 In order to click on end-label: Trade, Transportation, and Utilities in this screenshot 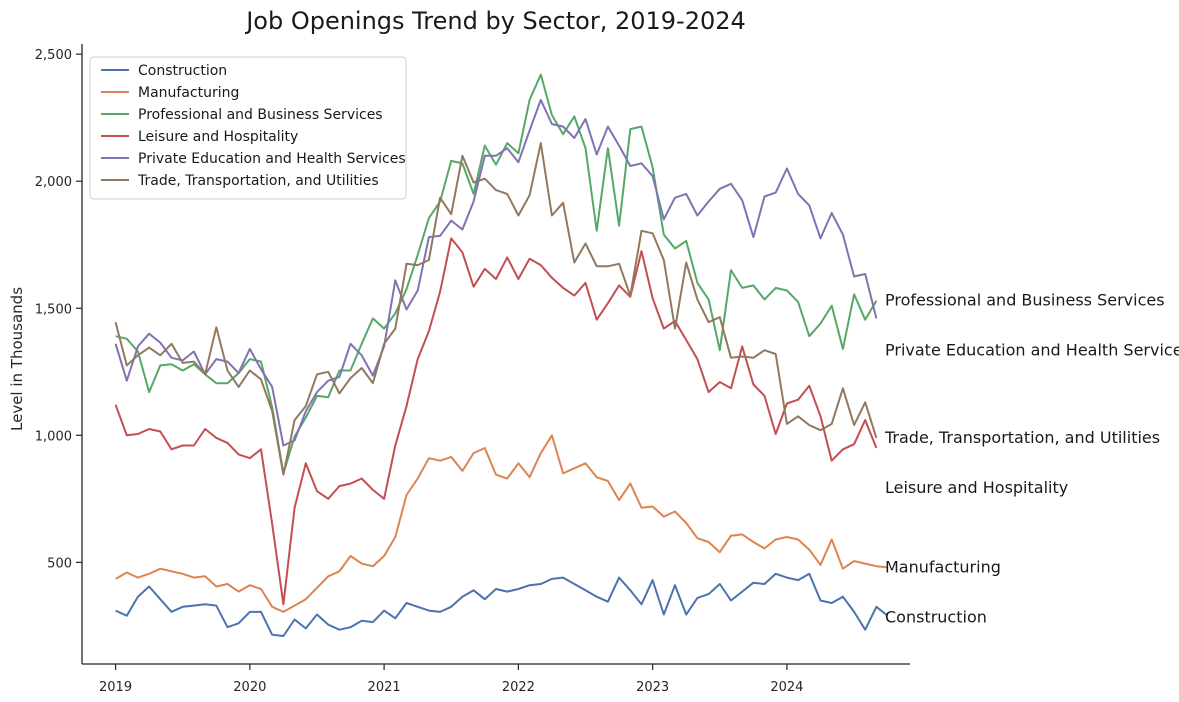, I will do `click(1022, 437)`.